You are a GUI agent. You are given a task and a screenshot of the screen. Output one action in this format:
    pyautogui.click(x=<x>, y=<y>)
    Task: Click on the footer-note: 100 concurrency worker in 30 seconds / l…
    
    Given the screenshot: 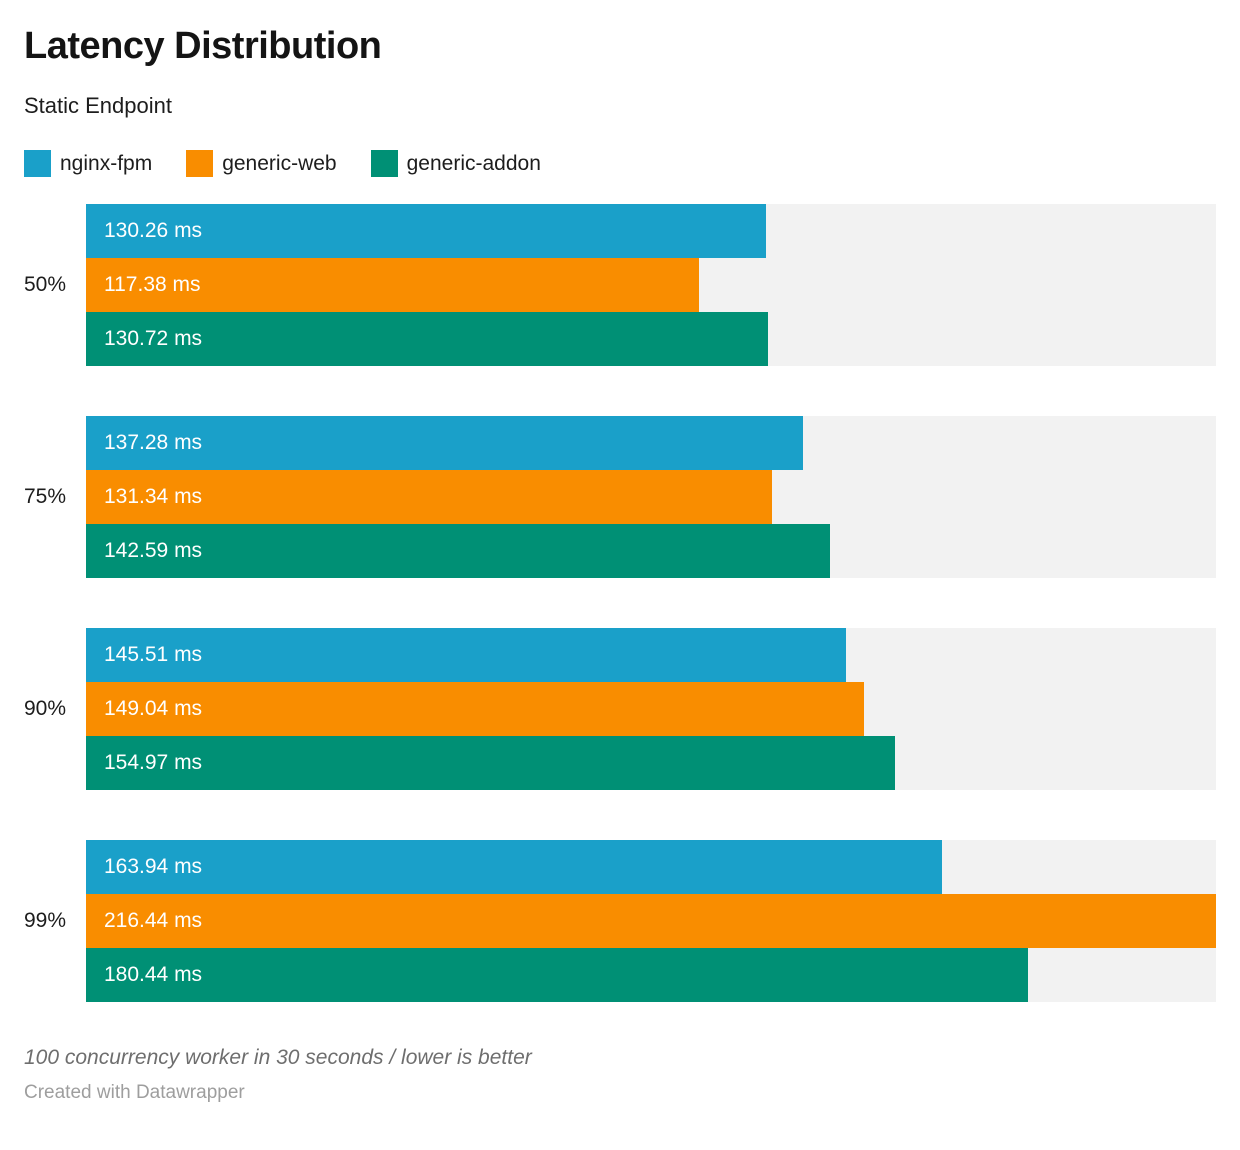 What is the action you would take?
    pyautogui.click(x=278, y=1057)
    